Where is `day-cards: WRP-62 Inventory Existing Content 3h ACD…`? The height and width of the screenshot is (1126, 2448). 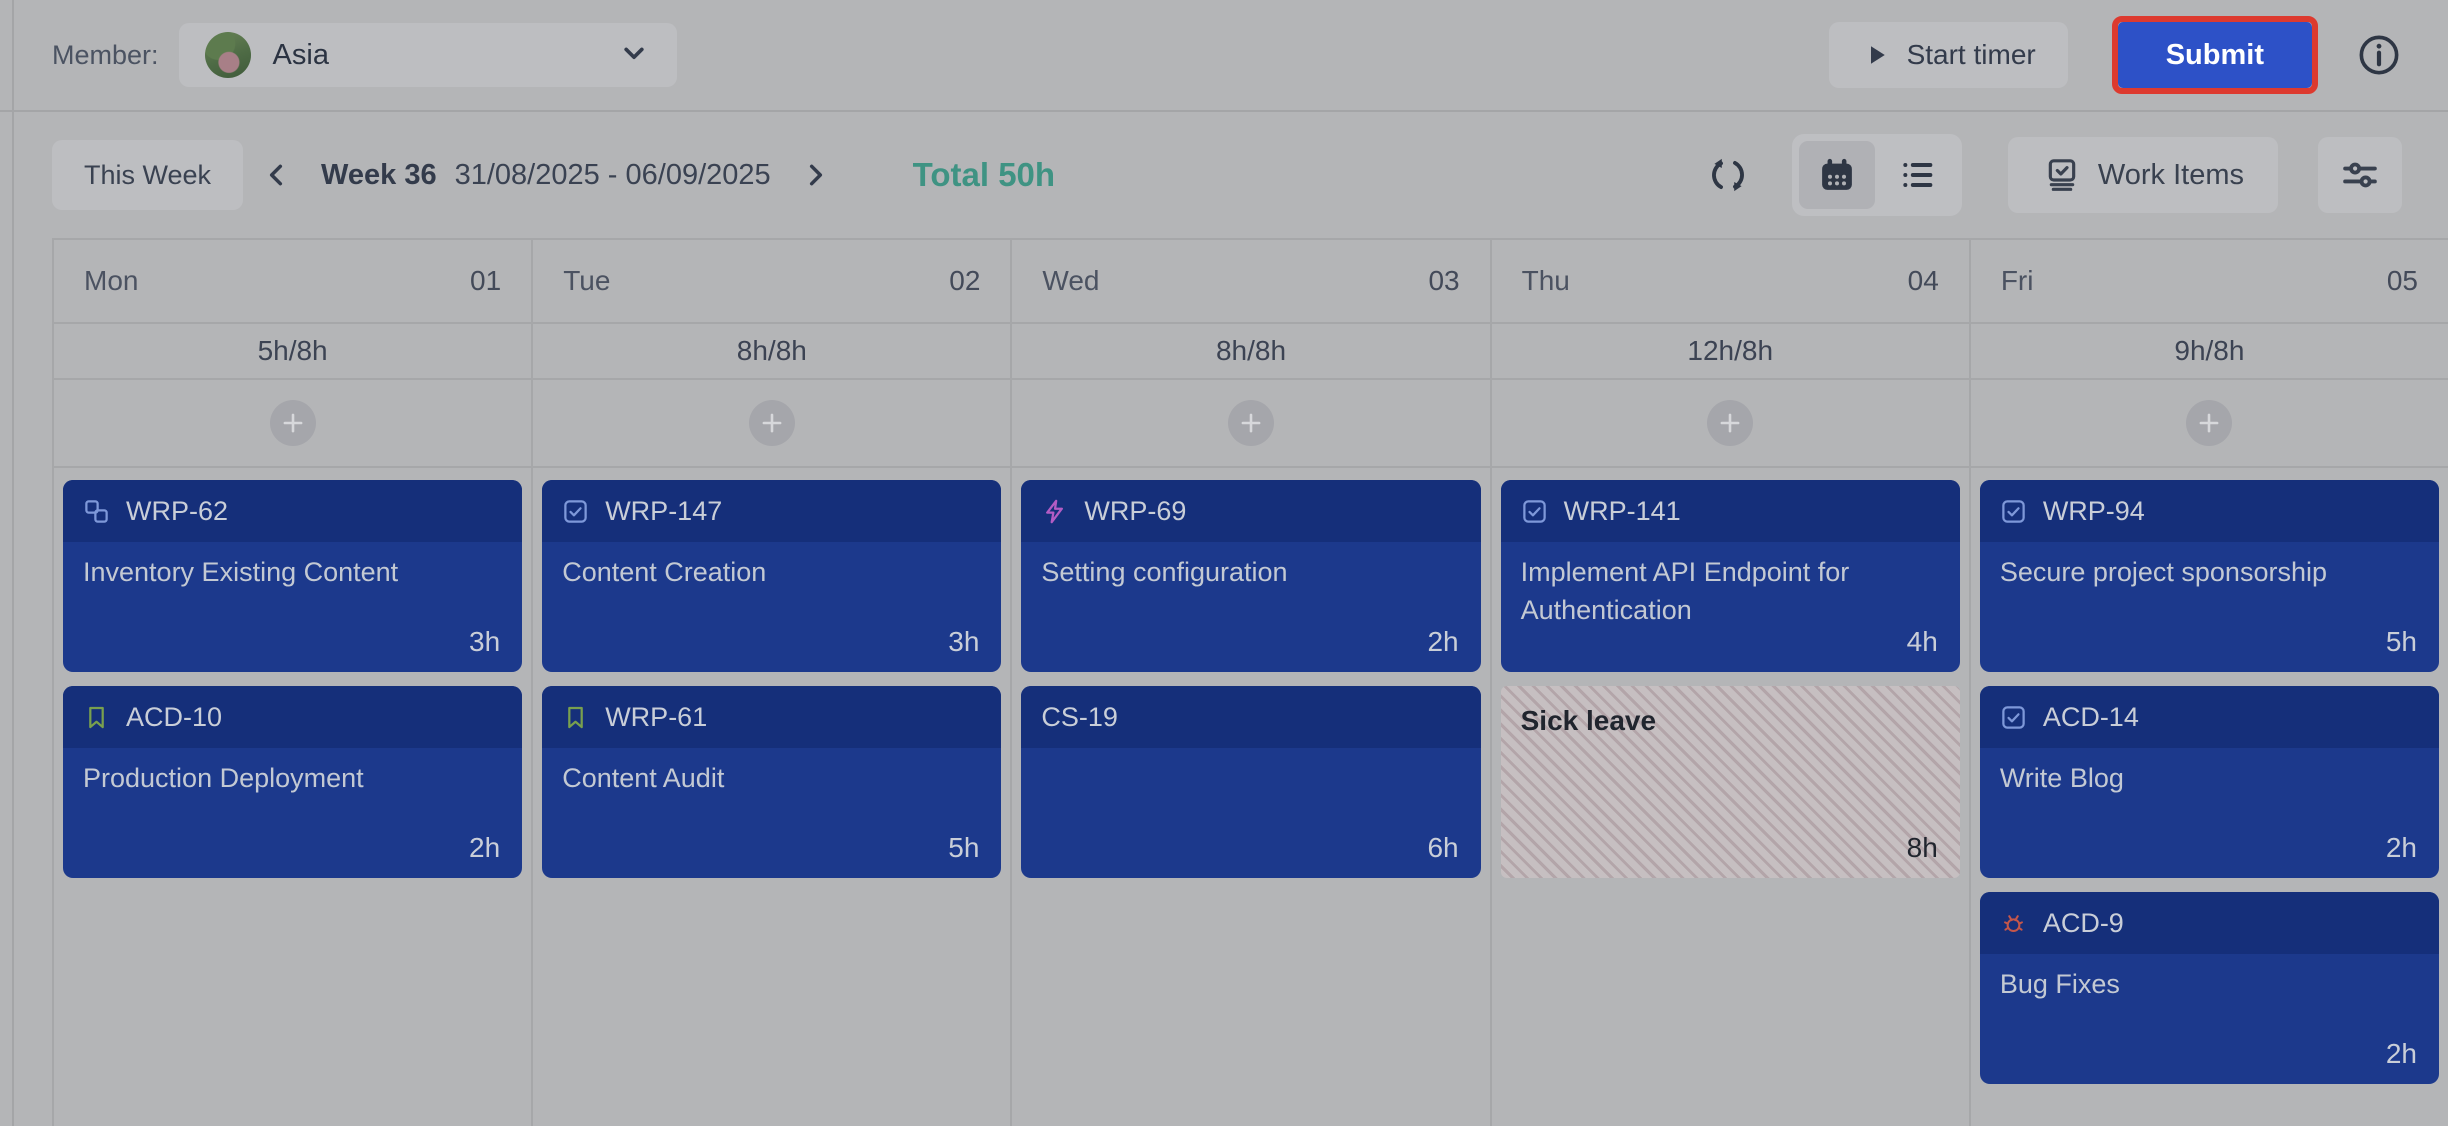 day-cards: WRP-62 Inventory Existing Content 3h ACD… is located at coordinates (292, 679).